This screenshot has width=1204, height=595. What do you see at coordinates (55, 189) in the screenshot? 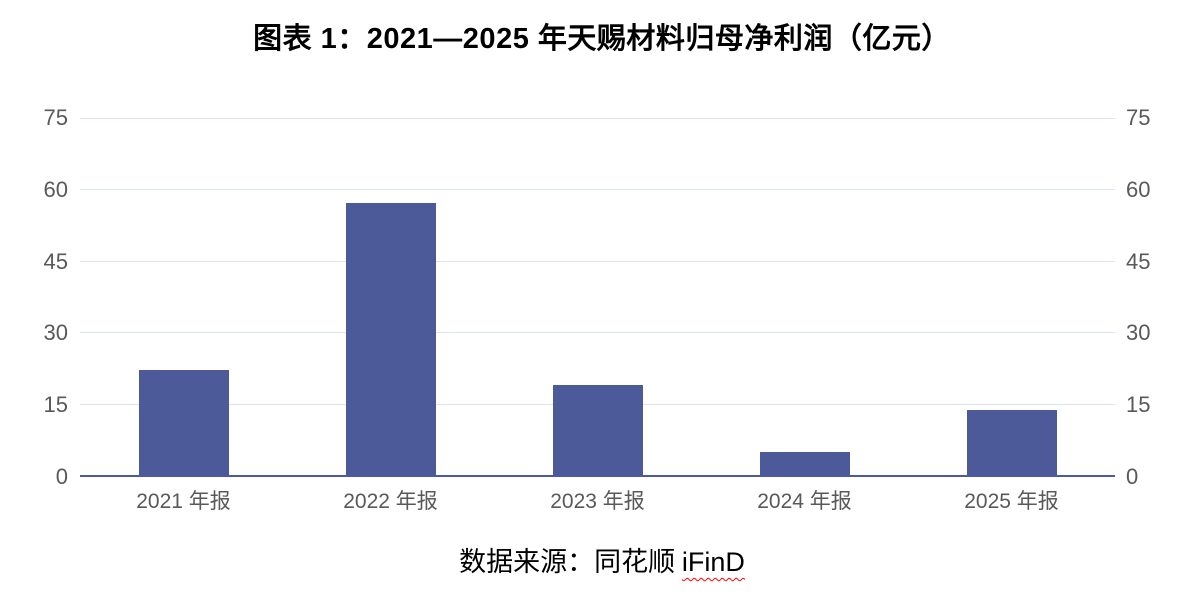
I see `y-tick-label-left: 60` at bounding box center [55, 189].